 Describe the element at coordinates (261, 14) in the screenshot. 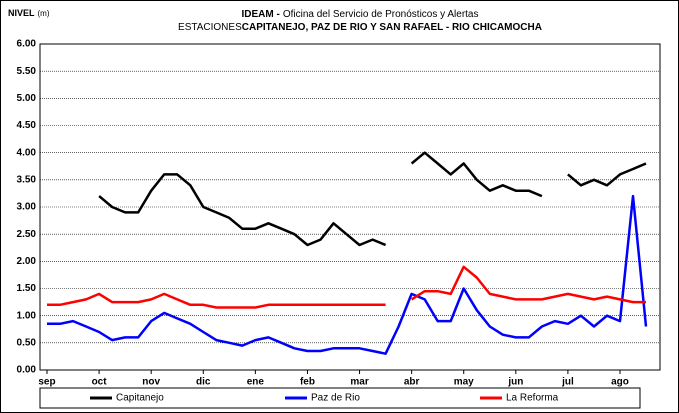

I see `title-bold: IDEAM -` at that location.